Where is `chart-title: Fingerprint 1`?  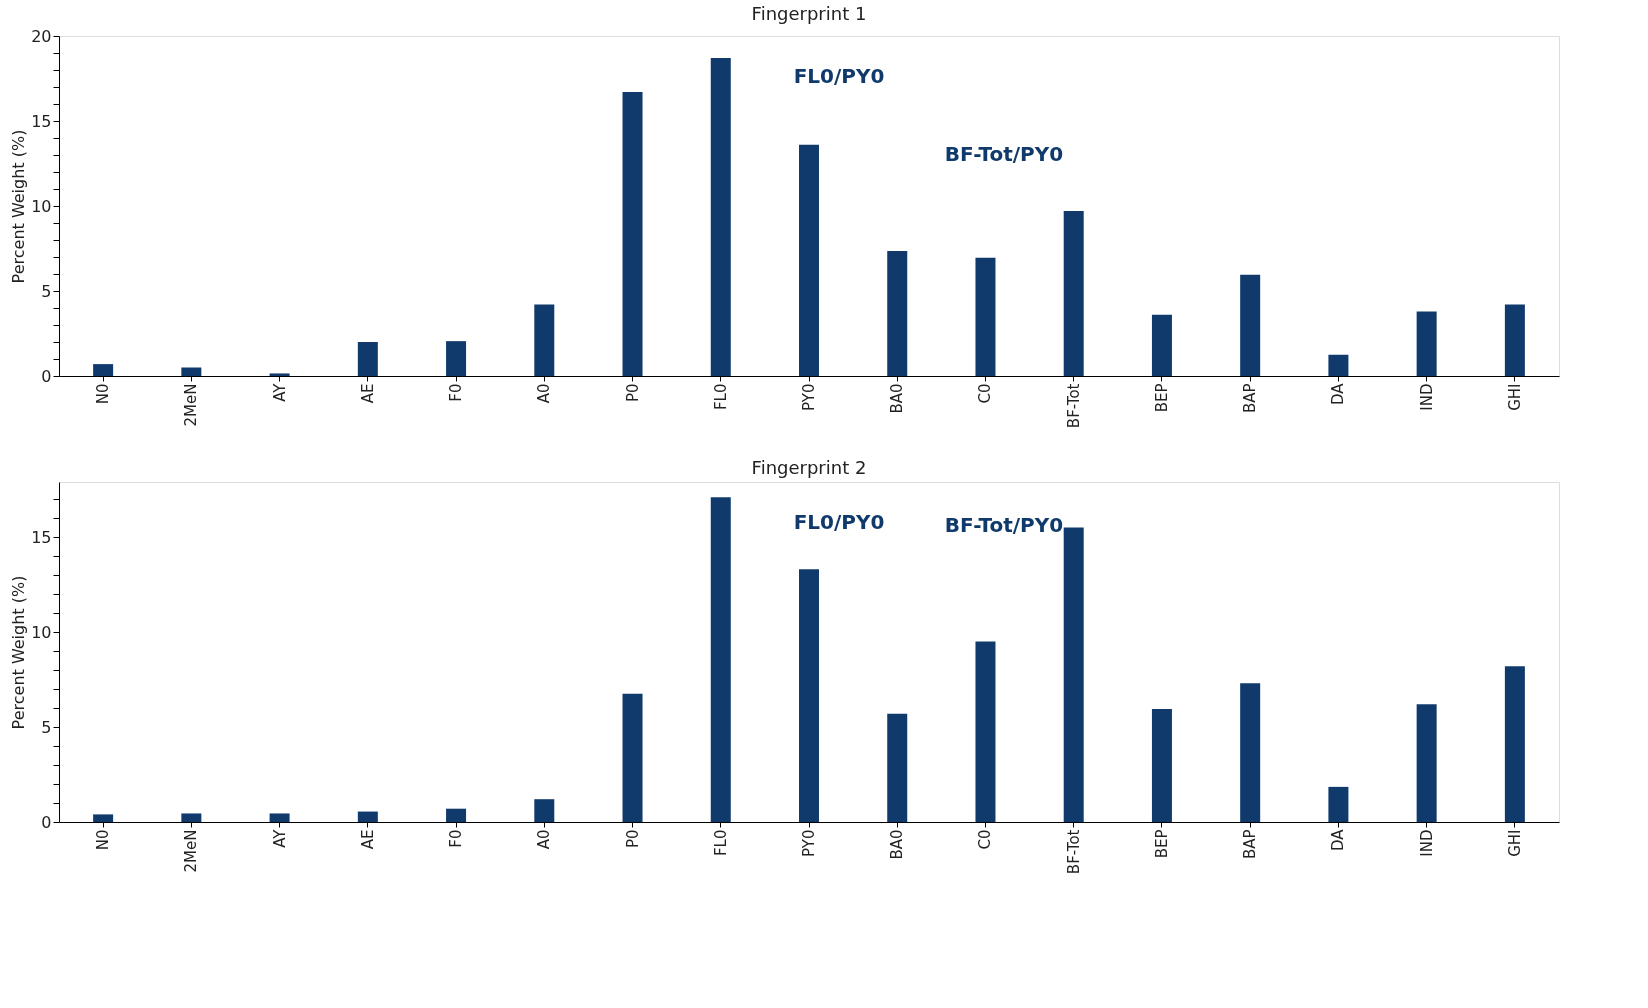
chart-title: Fingerprint 1 is located at coordinates (809, 13).